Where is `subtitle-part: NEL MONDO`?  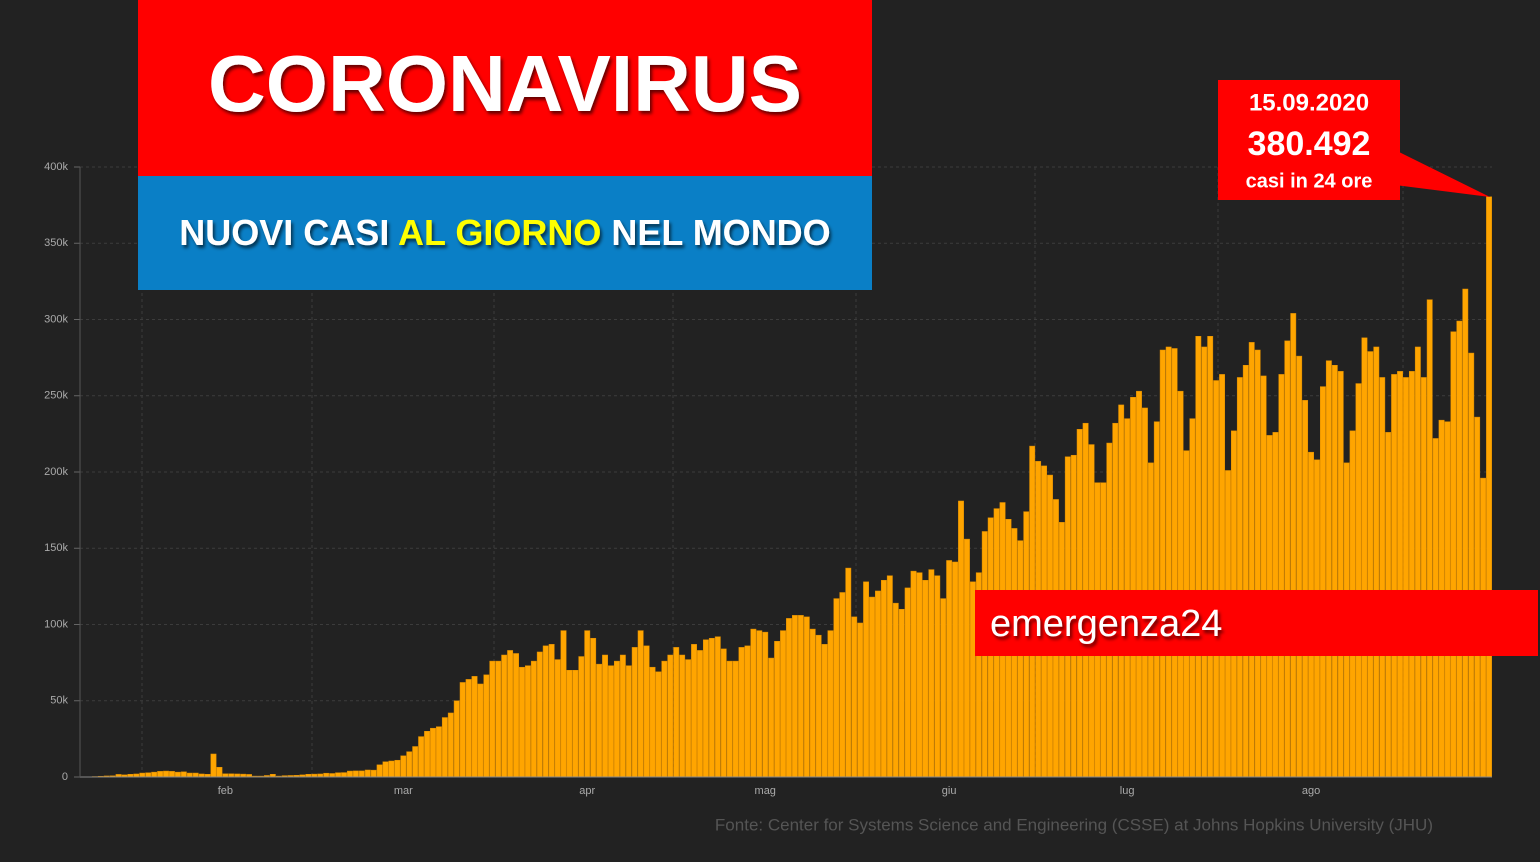 subtitle-part: NEL MONDO is located at coordinates (715, 232).